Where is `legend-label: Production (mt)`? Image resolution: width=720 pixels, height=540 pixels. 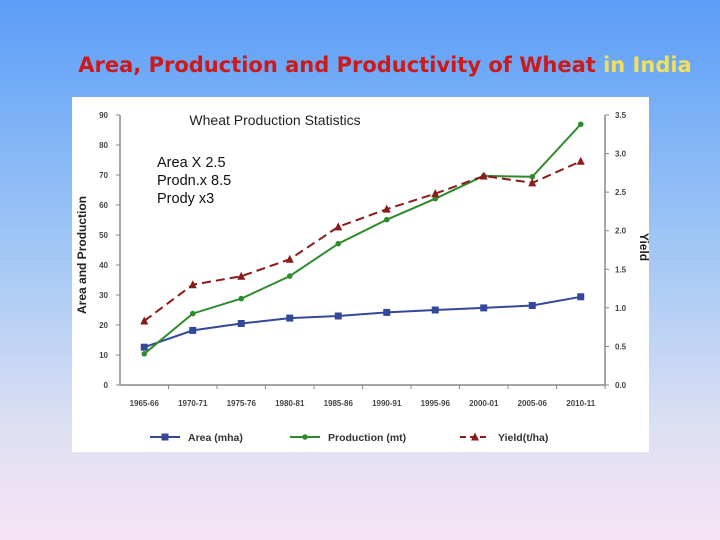 legend-label: Production (mt) is located at coordinates (367, 438).